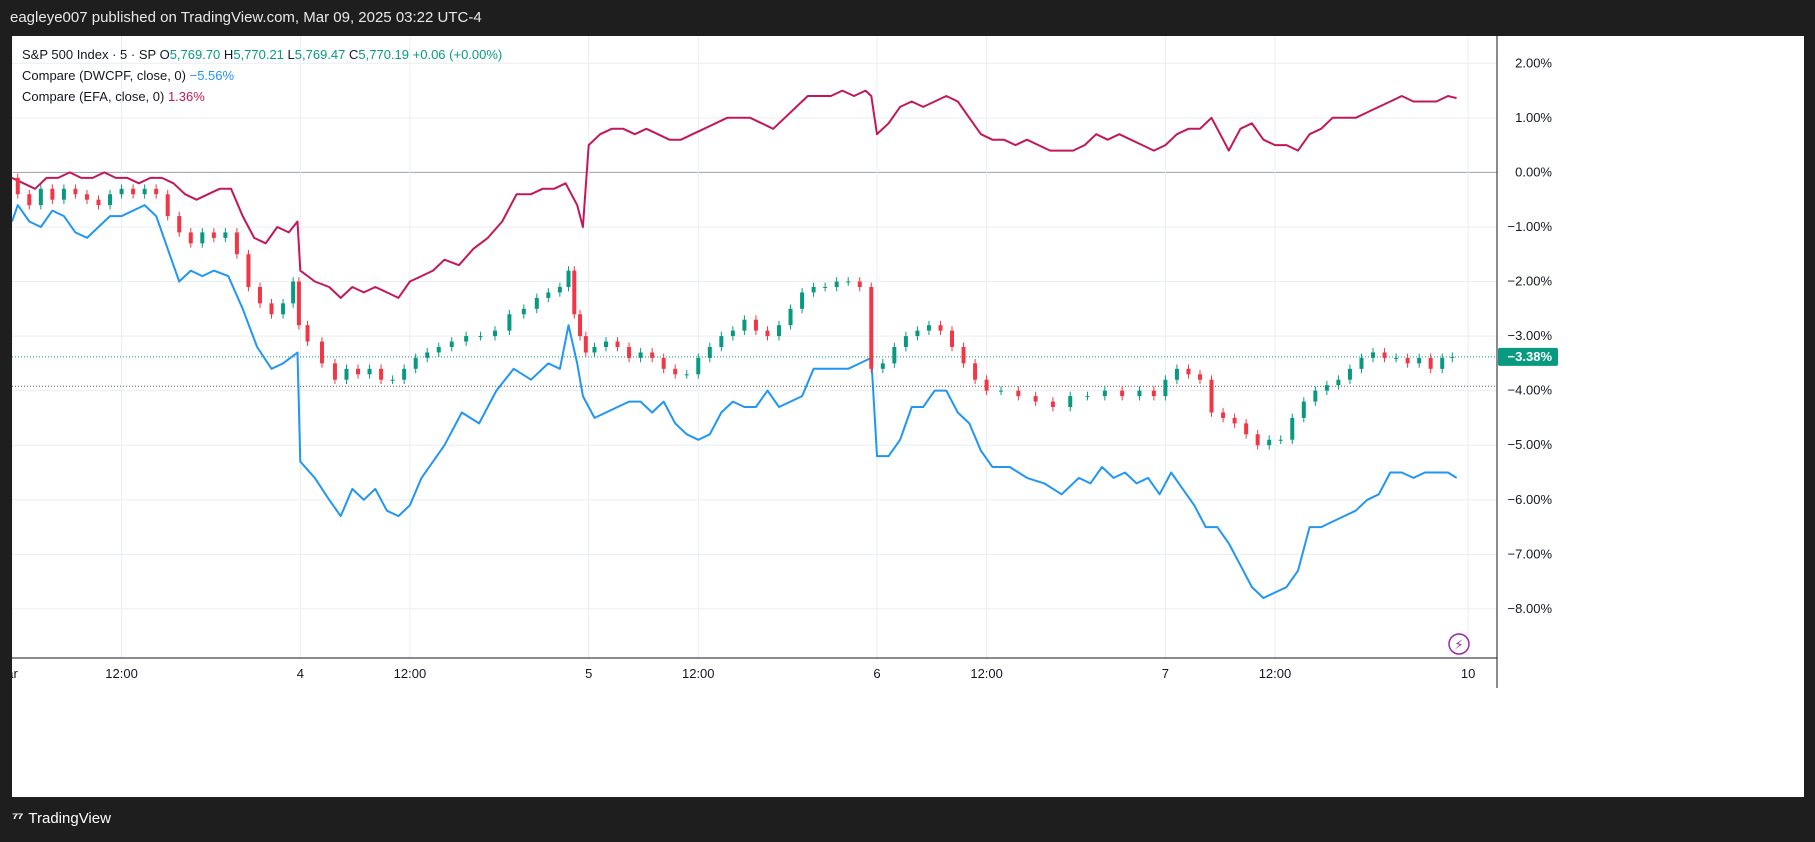 The height and width of the screenshot is (842, 1815). I want to click on legend-compare-efa: Compare (EFA, close, 0) 1.36%, so click(262, 96).